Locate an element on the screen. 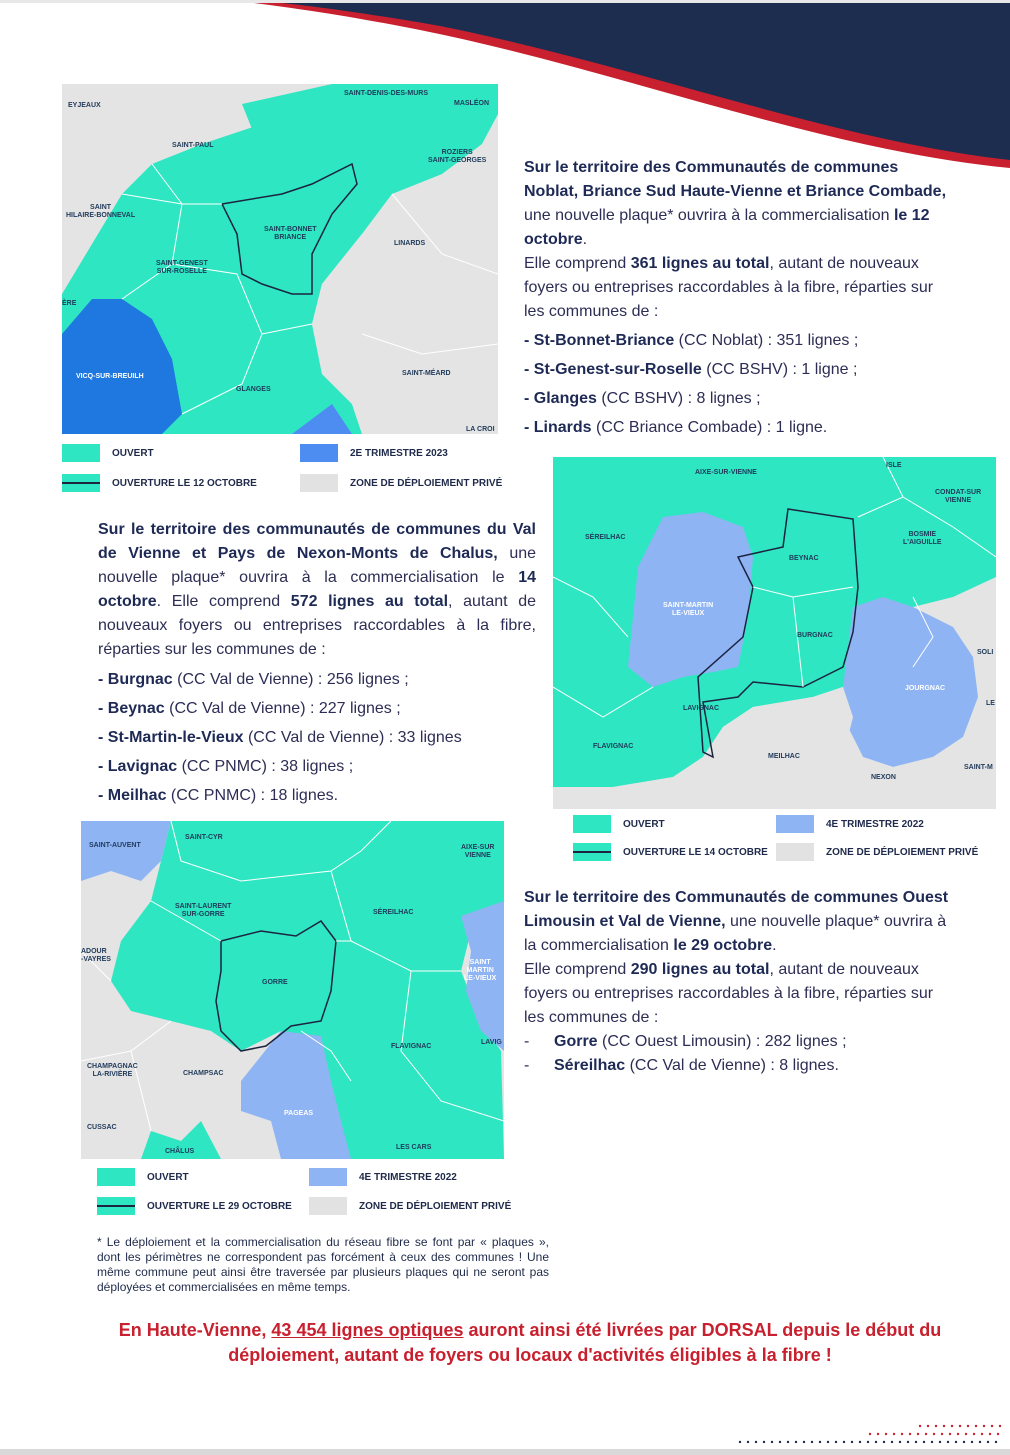  closing-part1: En Haute-Vienne, is located at coordinates (195, 1330).